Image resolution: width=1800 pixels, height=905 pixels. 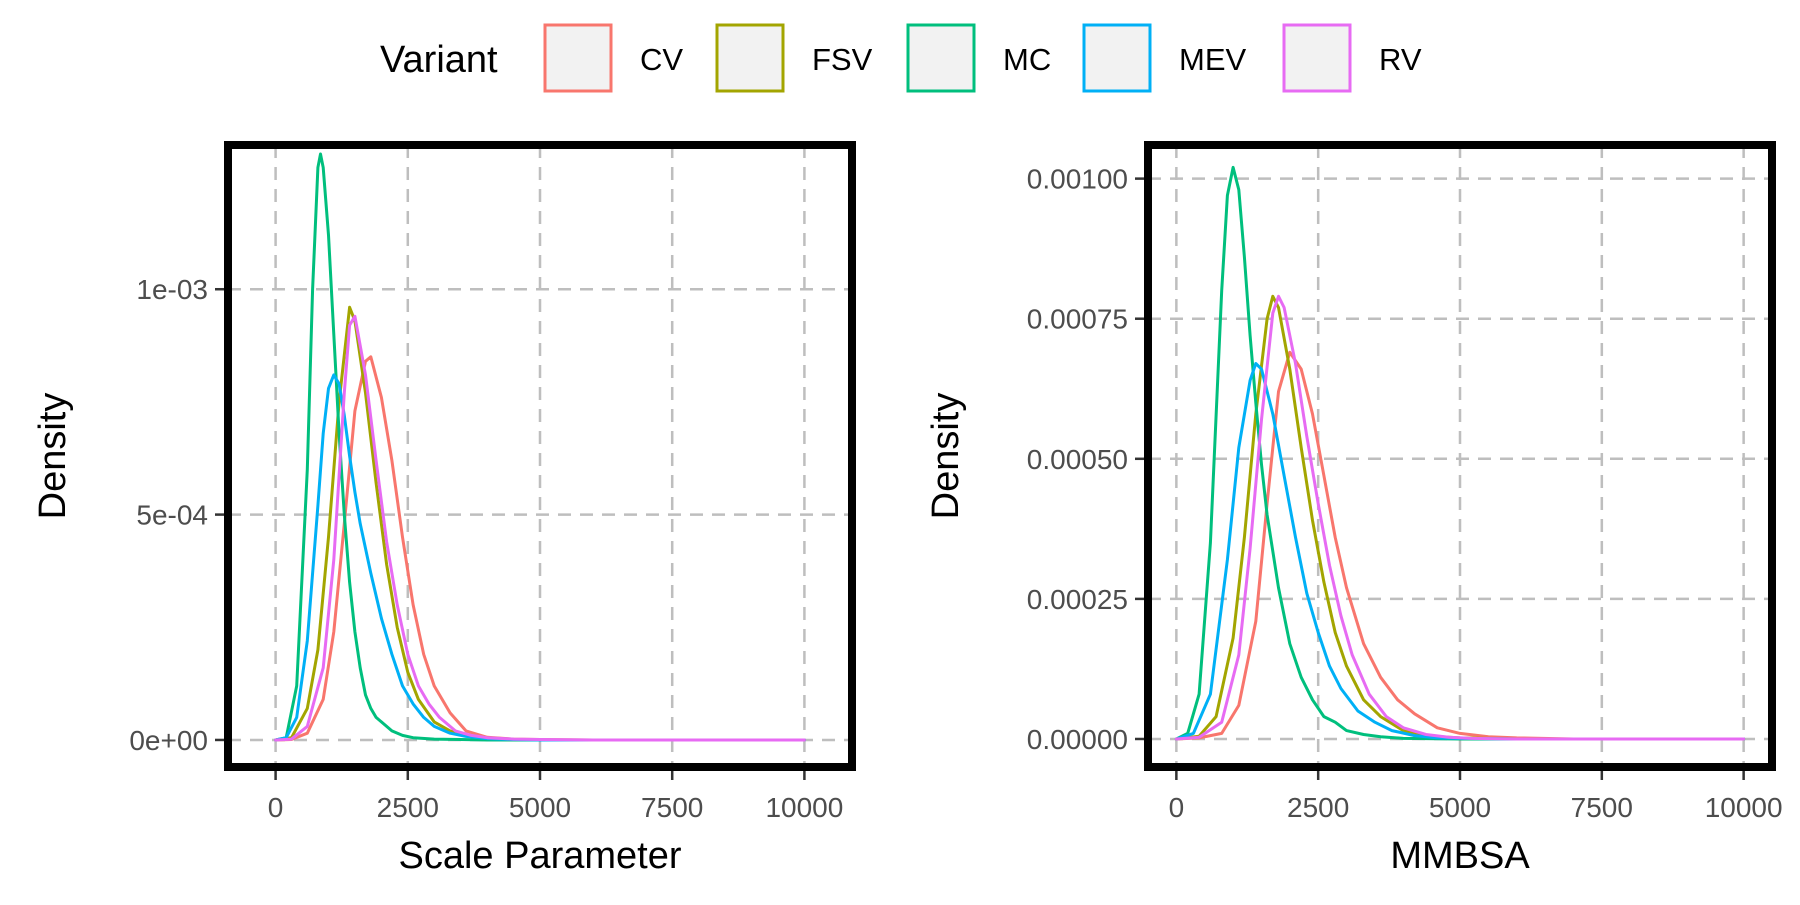 I want to click on right-x-axis: 0 2500 5000 7500 10000, so click(x=1476, y=797).